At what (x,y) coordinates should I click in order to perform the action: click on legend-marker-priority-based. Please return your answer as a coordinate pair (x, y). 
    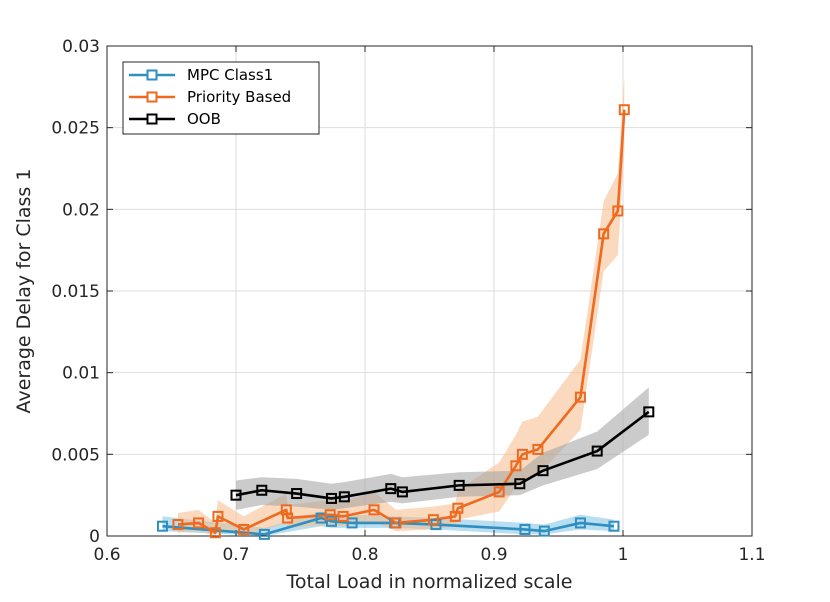
    Looking at the image, I should click on (152, 97).